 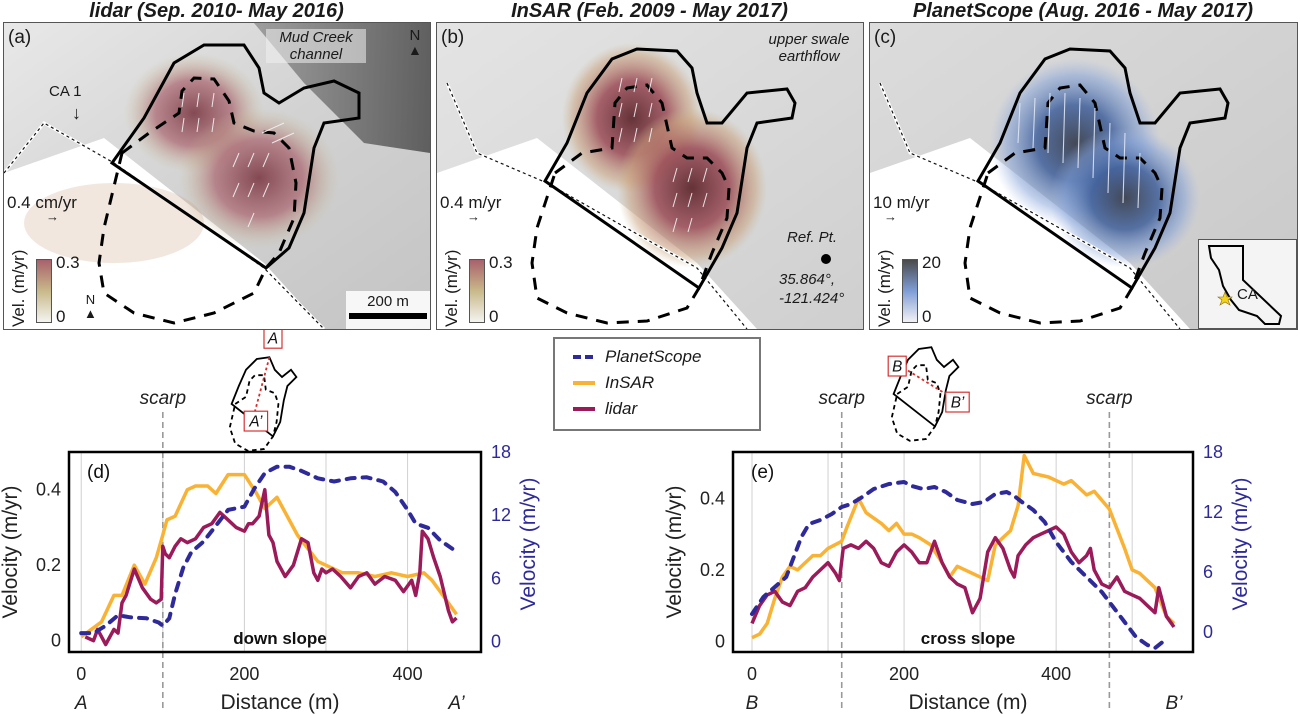 I want to click on colorbar-min-c: 0, so click(x=927, y=316).